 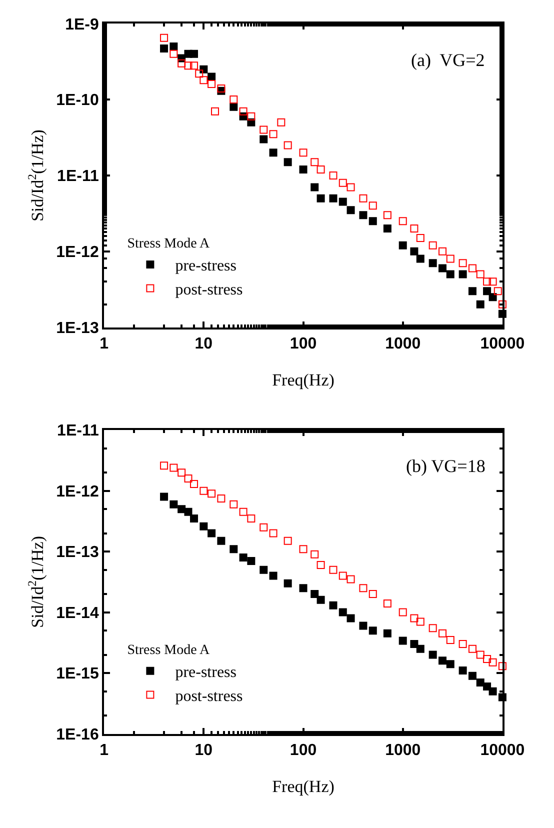 What do you see at coordinates (82, 25) in the screenshot?
I see `y-tick-label: 1E-9` at bounding box center [82, 25].